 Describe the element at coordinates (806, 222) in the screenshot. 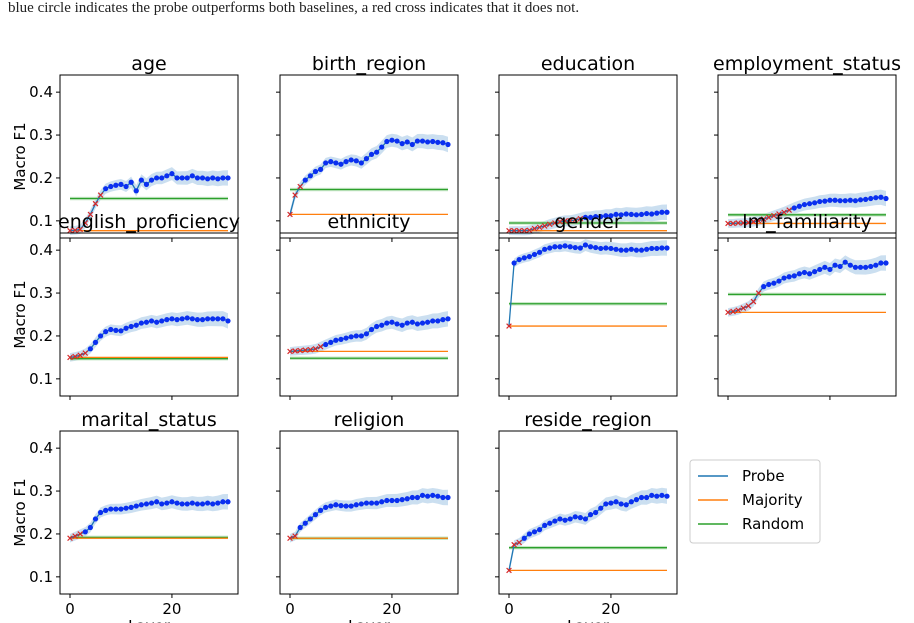

I see `panel-title: lm_familiarity` at that location.